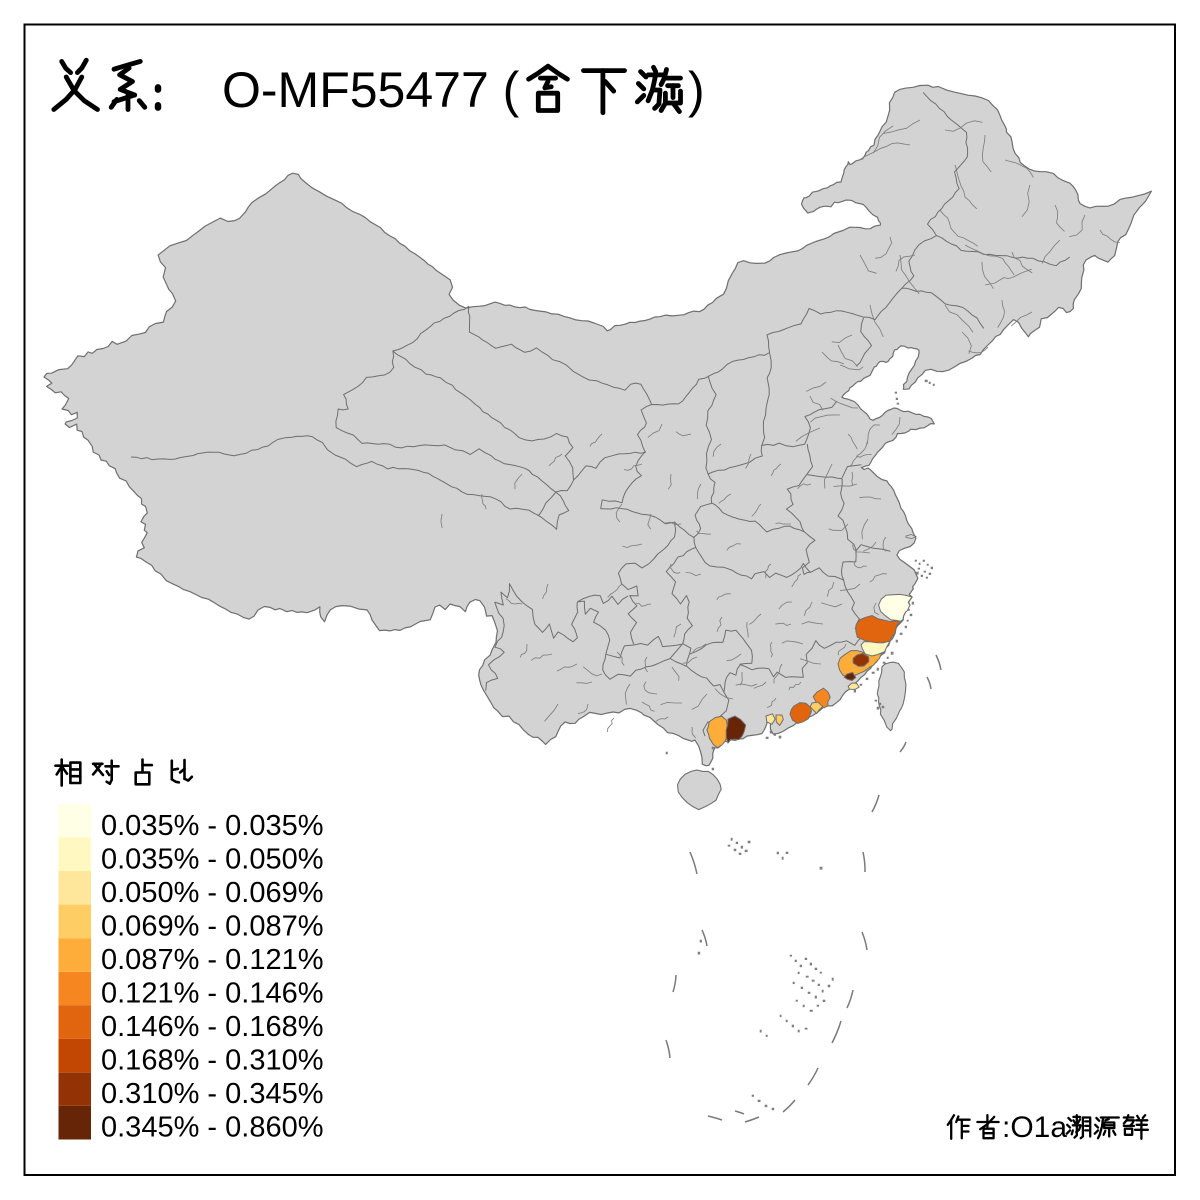 This screenshot has width=1200, height=1200. I want to click on svg-text: 0.146% - 0.168%, so click(212, 1027).